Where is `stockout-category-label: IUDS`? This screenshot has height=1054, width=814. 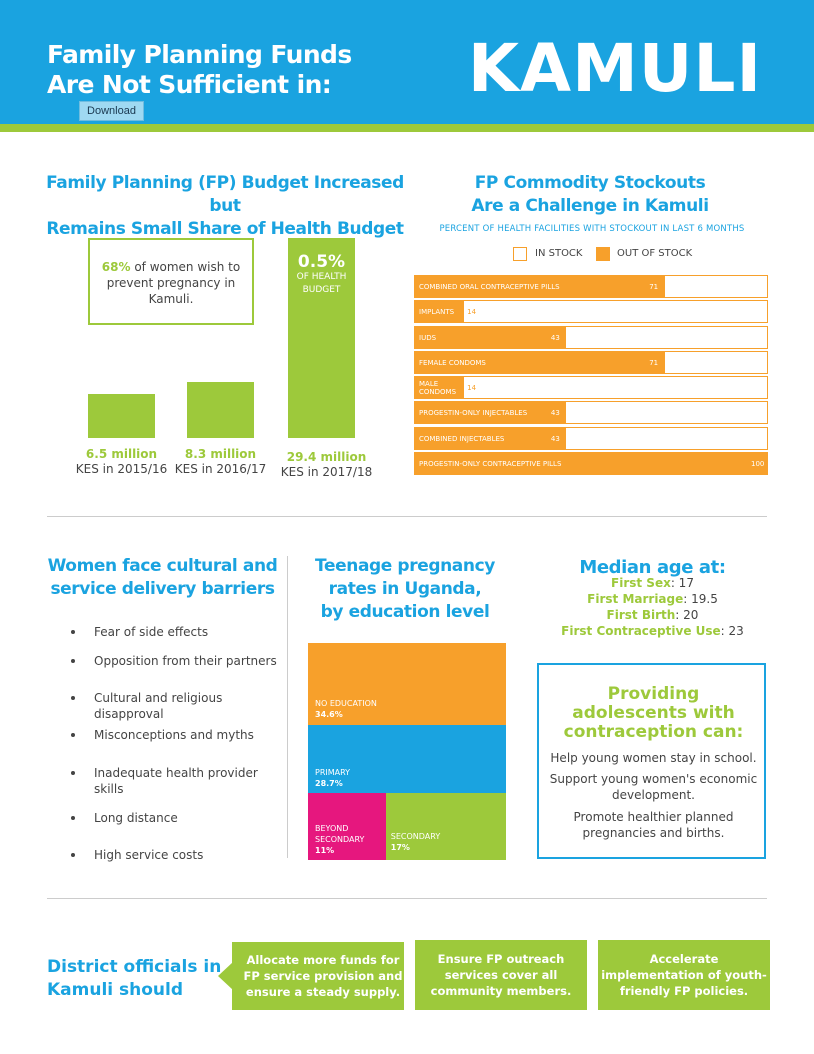
stockout-category-label: IUDS is located at coordinates (428, 337).